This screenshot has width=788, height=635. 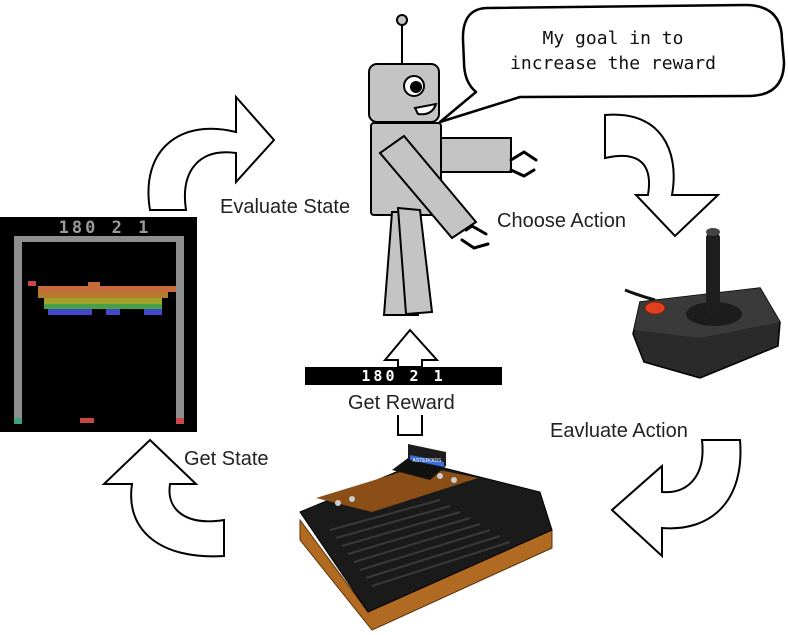 What do you see at coordinates (476, 230) in the screenshot?
I see `robot-claw-lower-a` at bounding box center [476, 230].